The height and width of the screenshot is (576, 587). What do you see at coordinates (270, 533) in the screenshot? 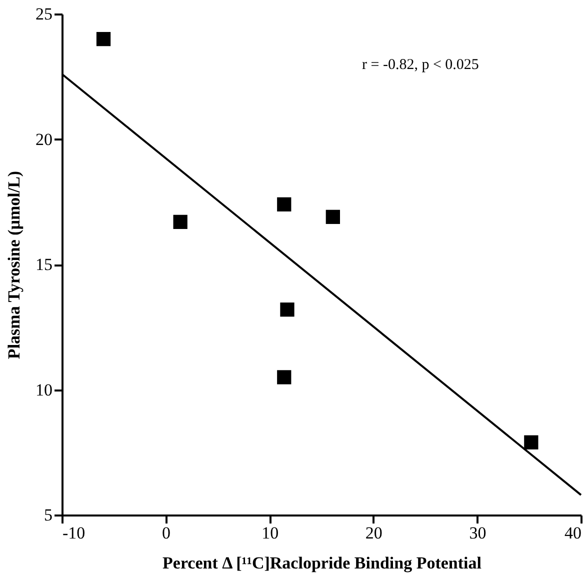
I see `x-tick-label: 10` at bounding box center [270, 533].